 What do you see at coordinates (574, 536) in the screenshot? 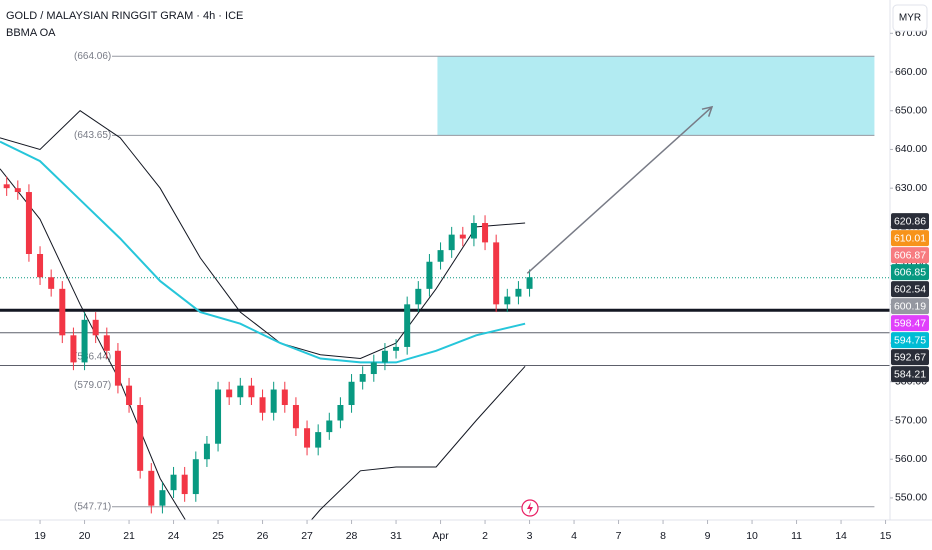
I see `x-tick-label: 4` at bounding box center [574, 536].